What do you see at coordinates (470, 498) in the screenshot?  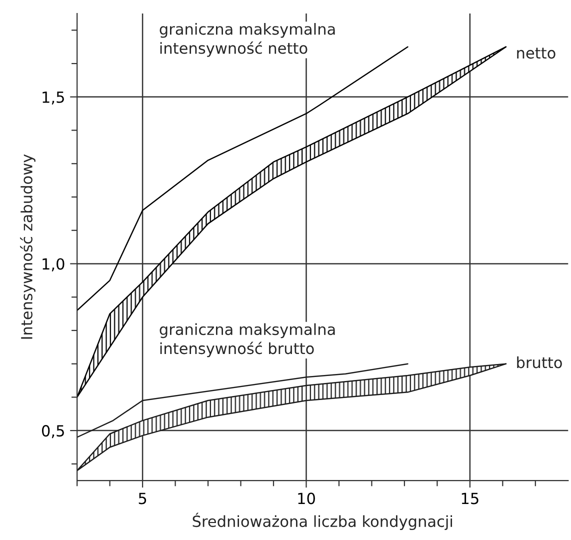 I see `x-tick-label: 15` at bounding box center [470, 498].